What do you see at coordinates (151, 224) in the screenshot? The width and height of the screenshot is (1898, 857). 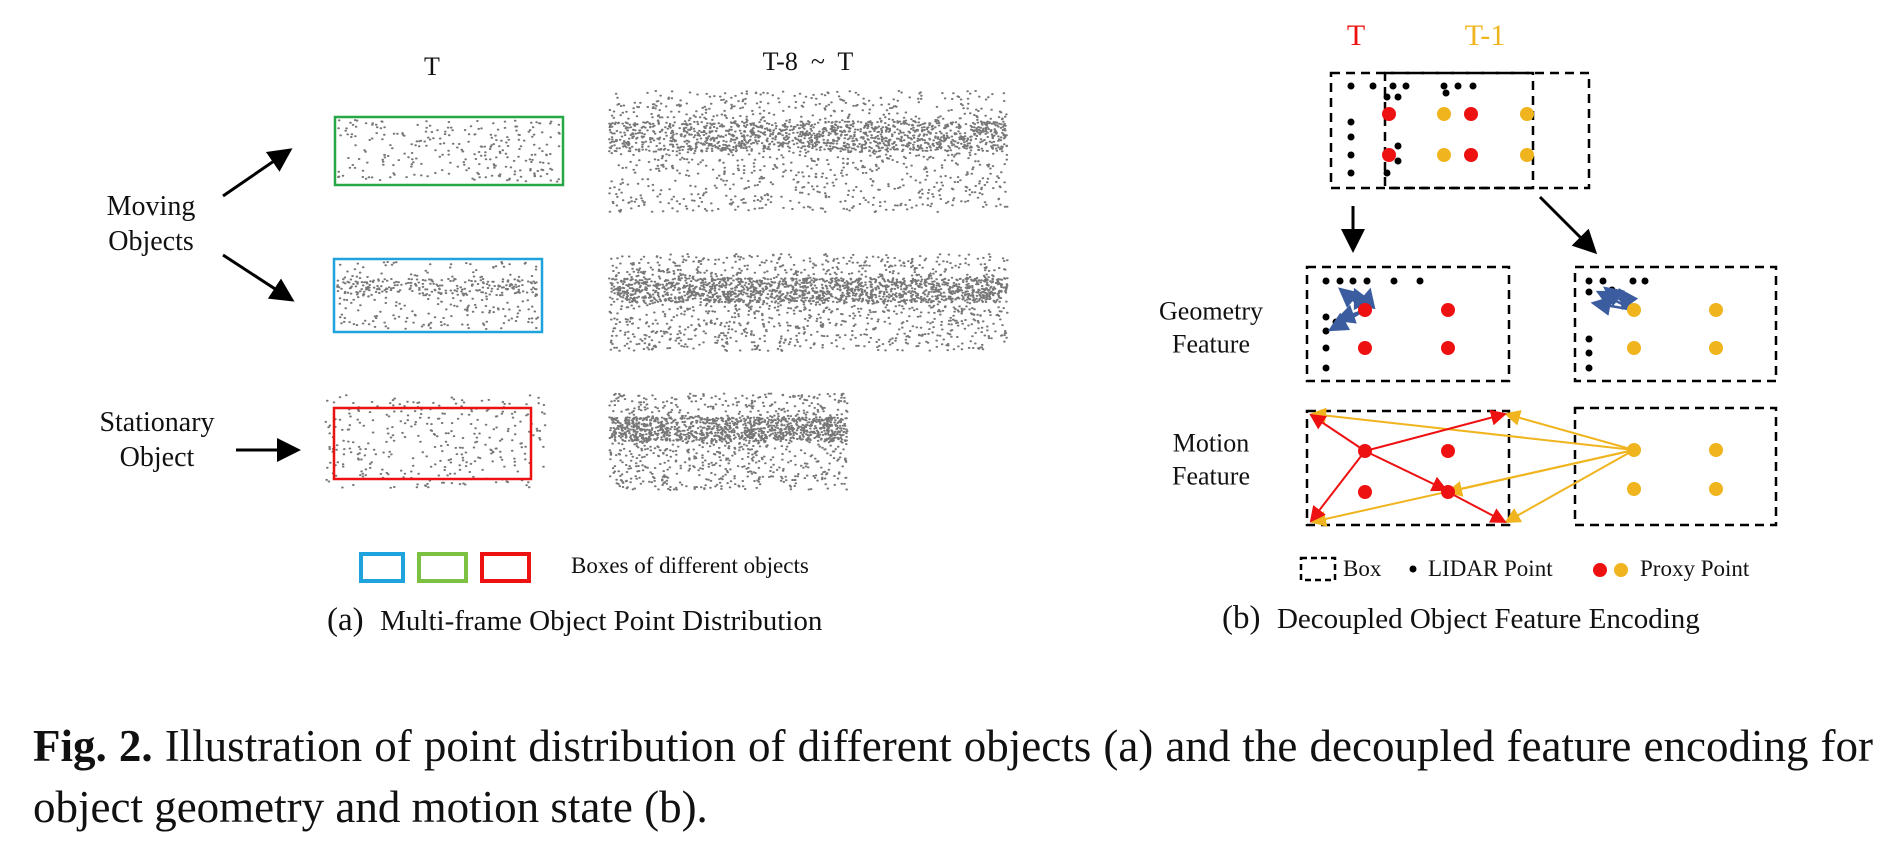 I see `row-label: Moving Objects` at bounding box center [151, 224].